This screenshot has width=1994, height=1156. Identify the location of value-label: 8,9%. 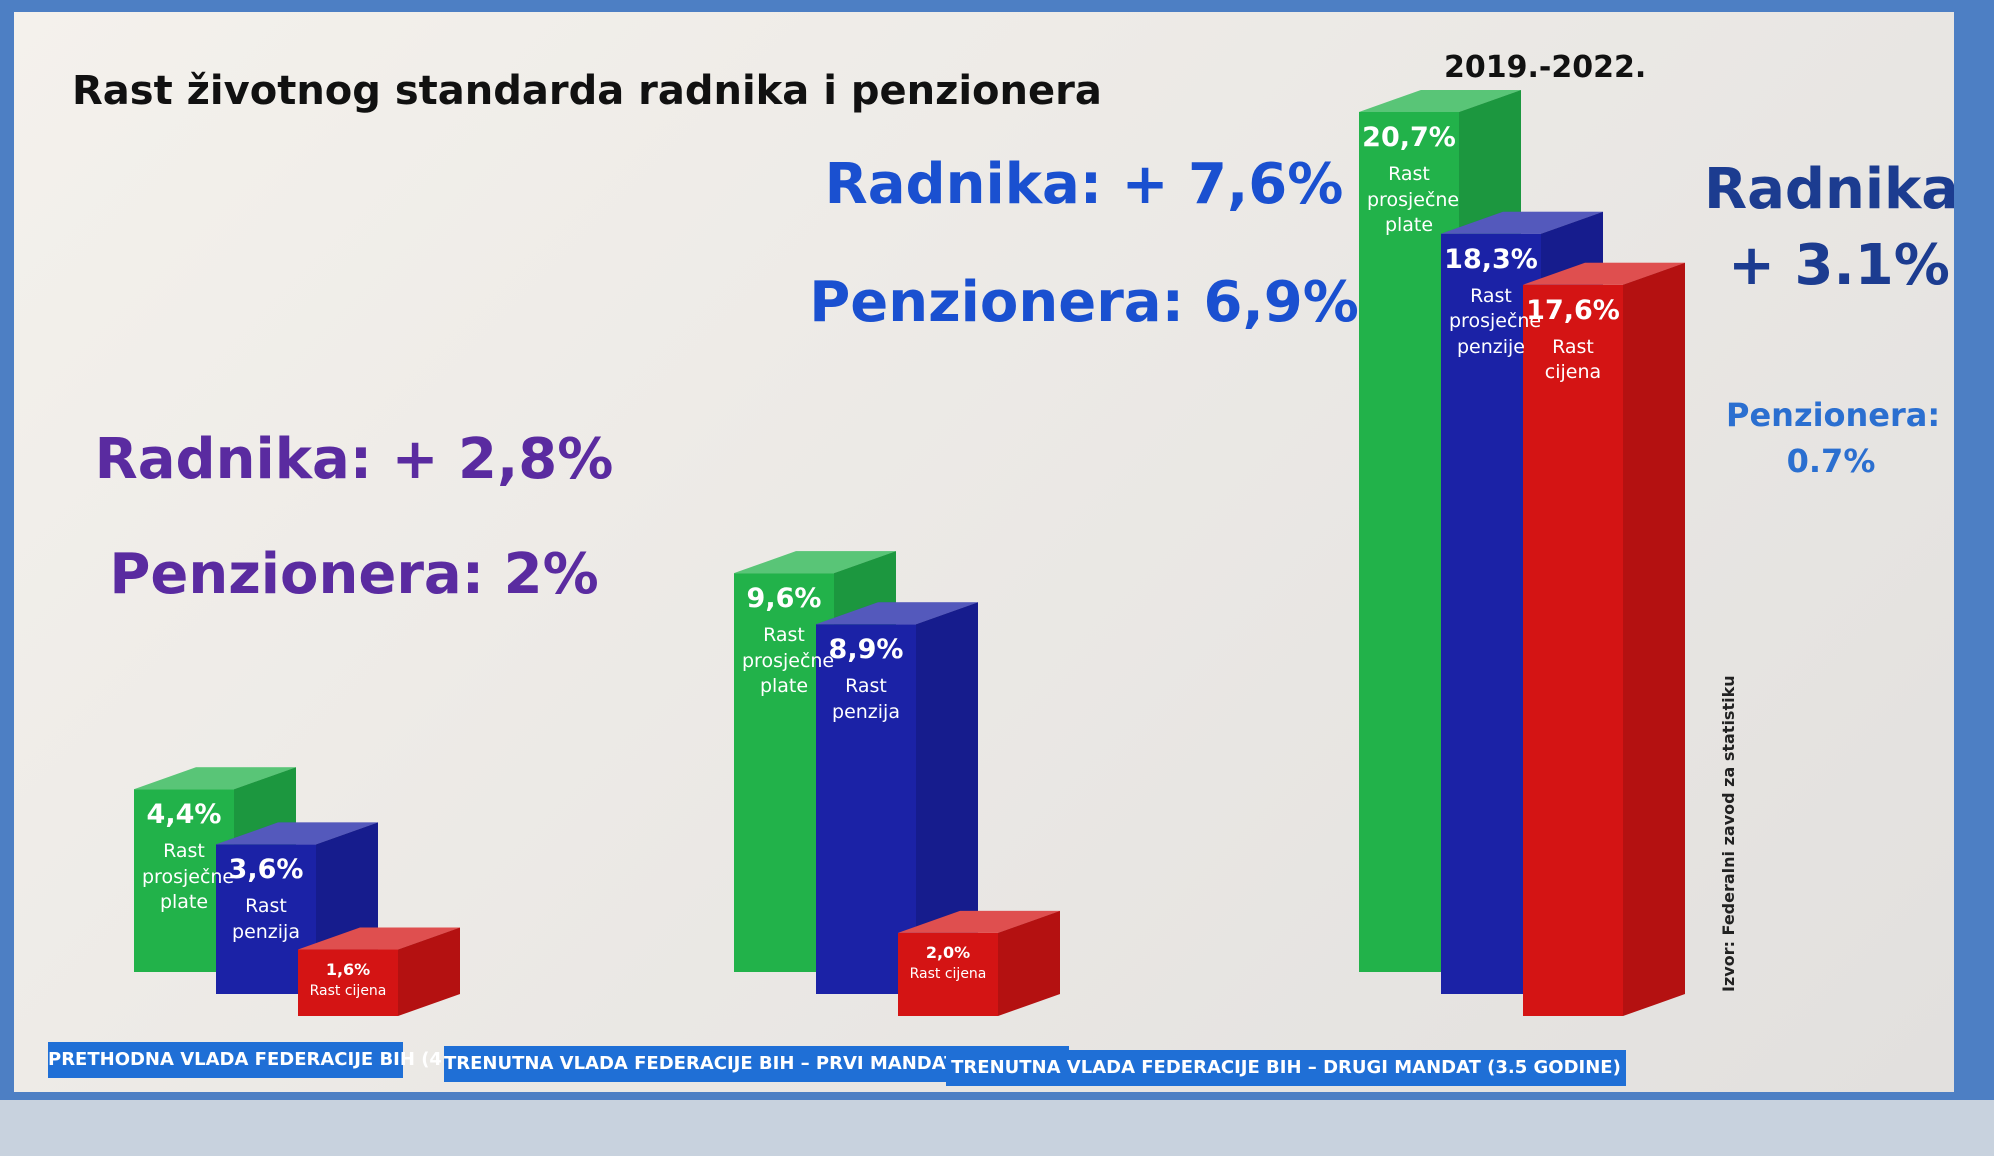
(866, 650).